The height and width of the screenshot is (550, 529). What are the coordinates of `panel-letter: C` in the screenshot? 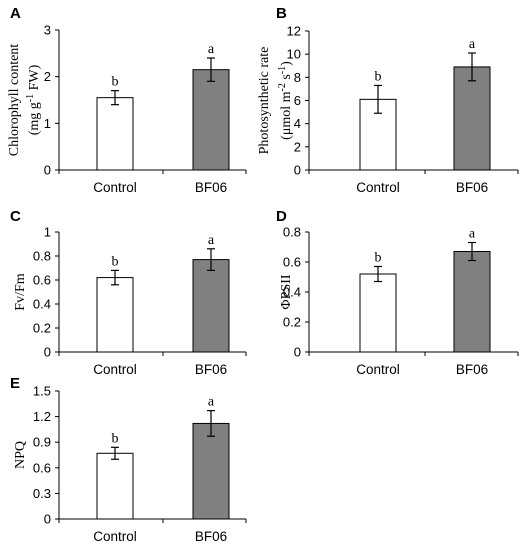 It's located at (15, 216).